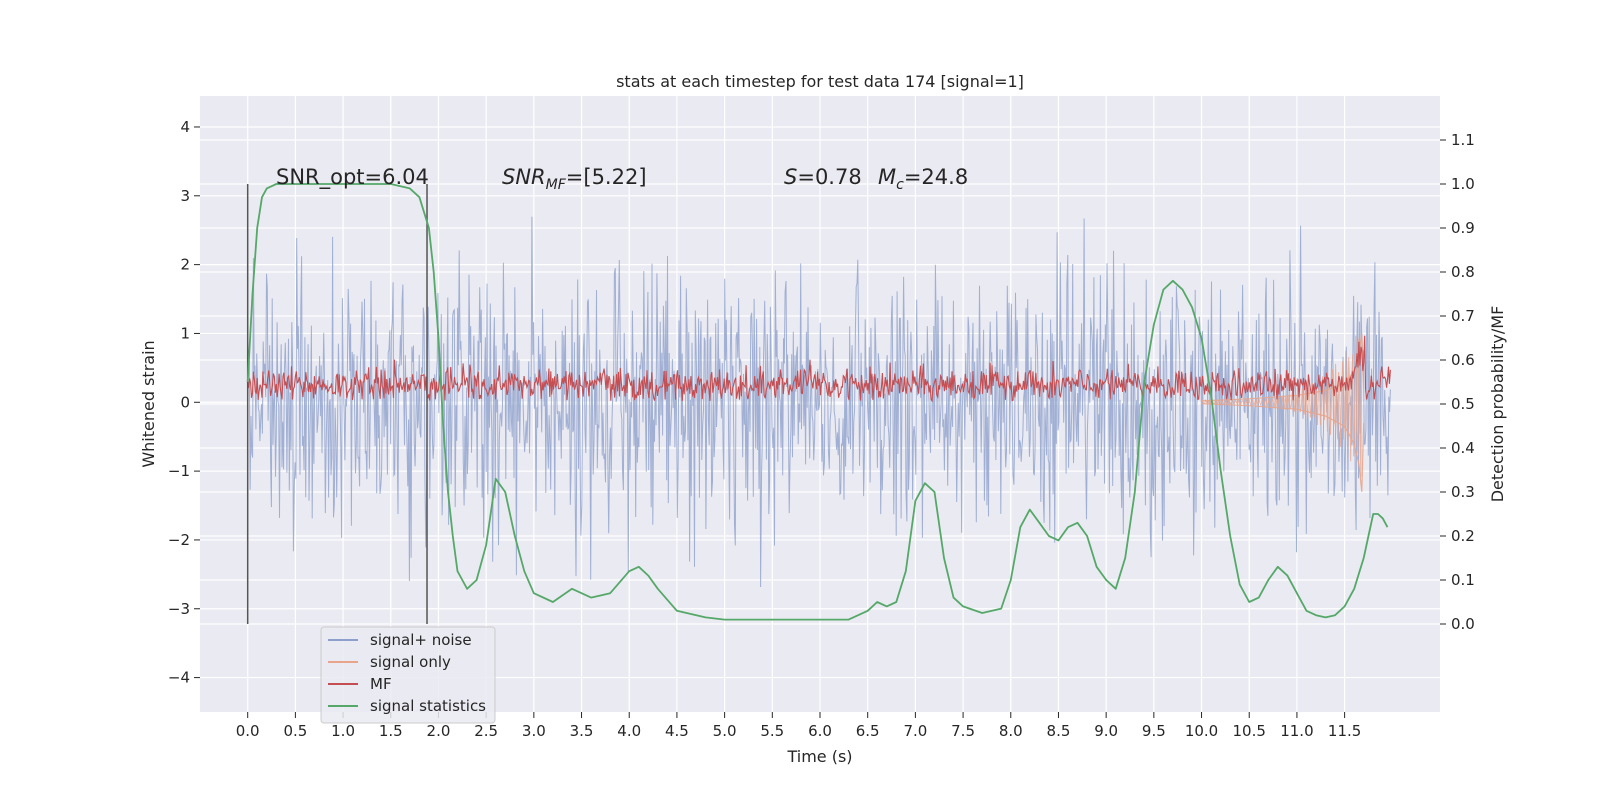 This screenshot has height=800, width=1600. I want to click on y-right-tick-label: 1.0, so click(1463, 184).